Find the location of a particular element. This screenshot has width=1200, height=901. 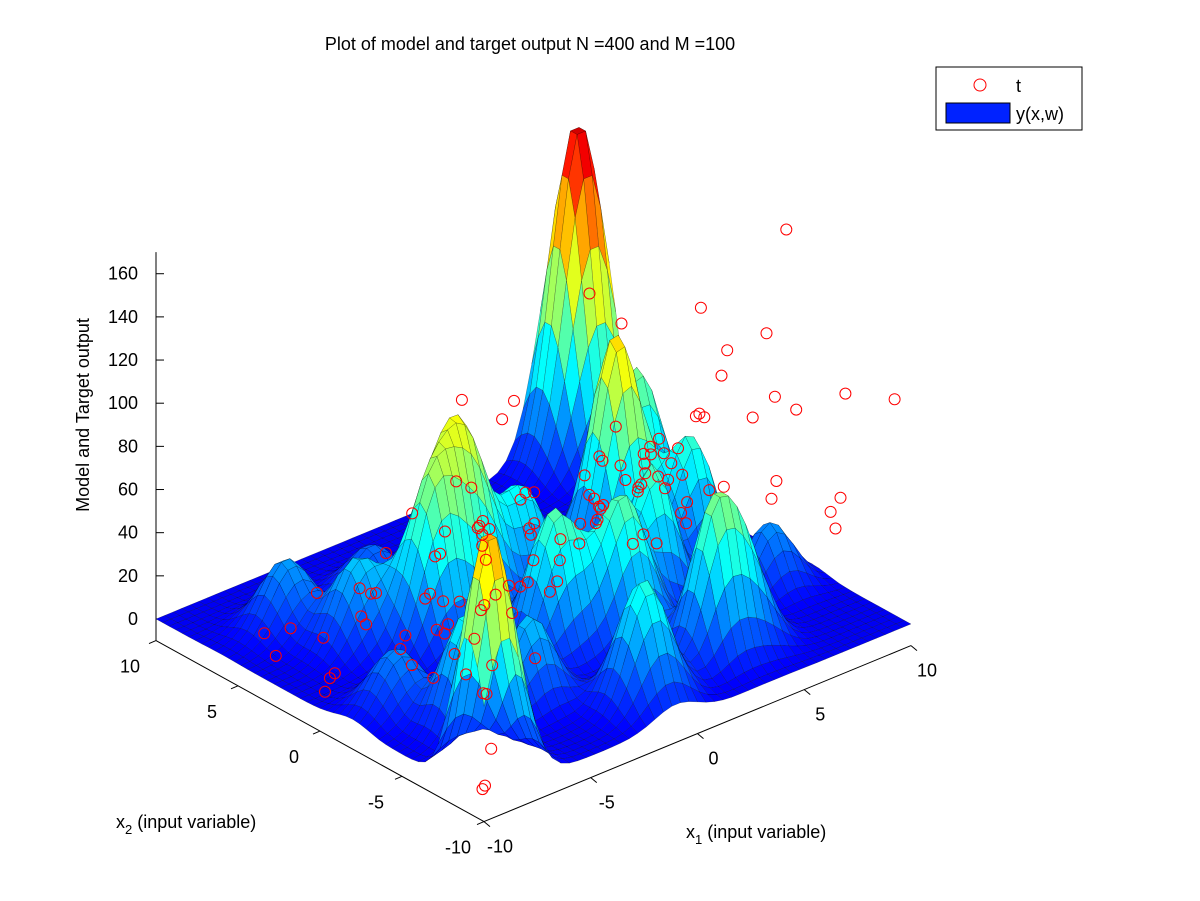

z-tick-label: 80 is located at coordinates (128, 446).